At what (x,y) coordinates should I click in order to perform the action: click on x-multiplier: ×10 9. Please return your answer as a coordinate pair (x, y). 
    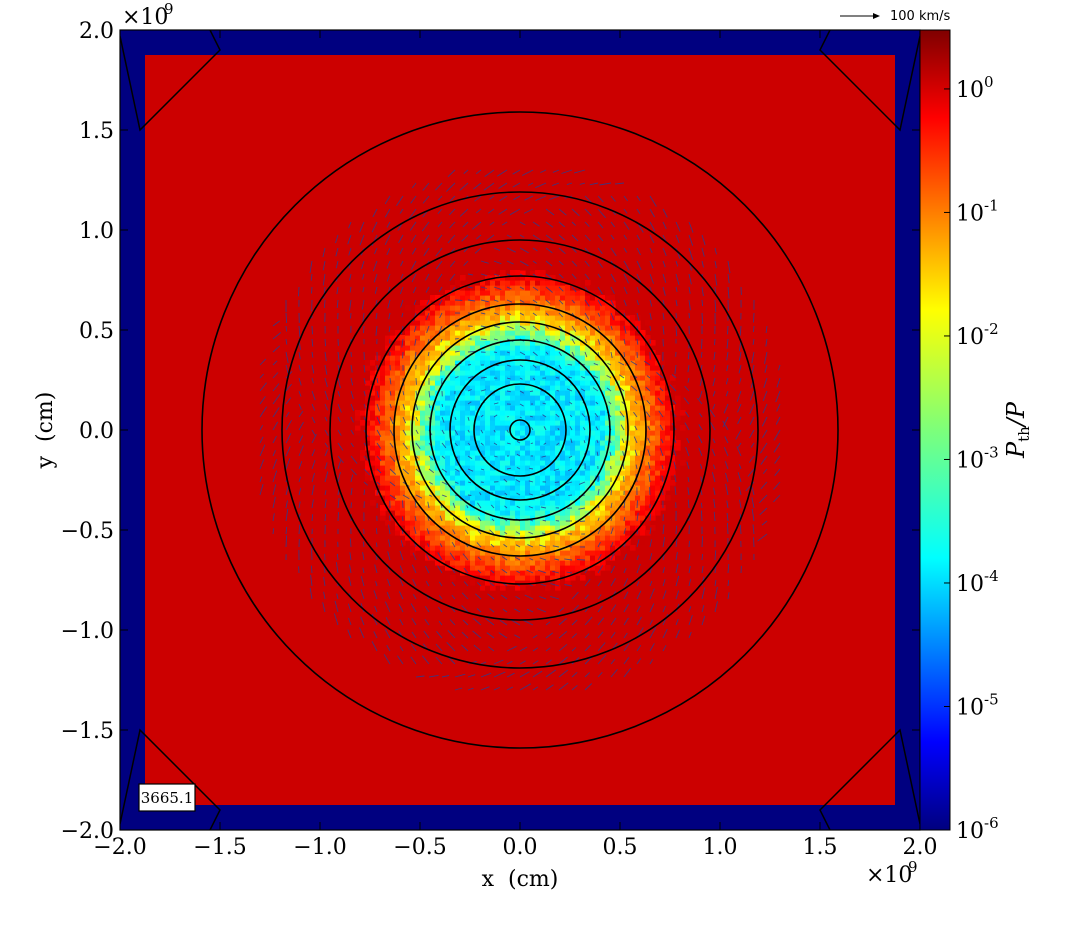
    Looking at the image, I should click on (892, 873).